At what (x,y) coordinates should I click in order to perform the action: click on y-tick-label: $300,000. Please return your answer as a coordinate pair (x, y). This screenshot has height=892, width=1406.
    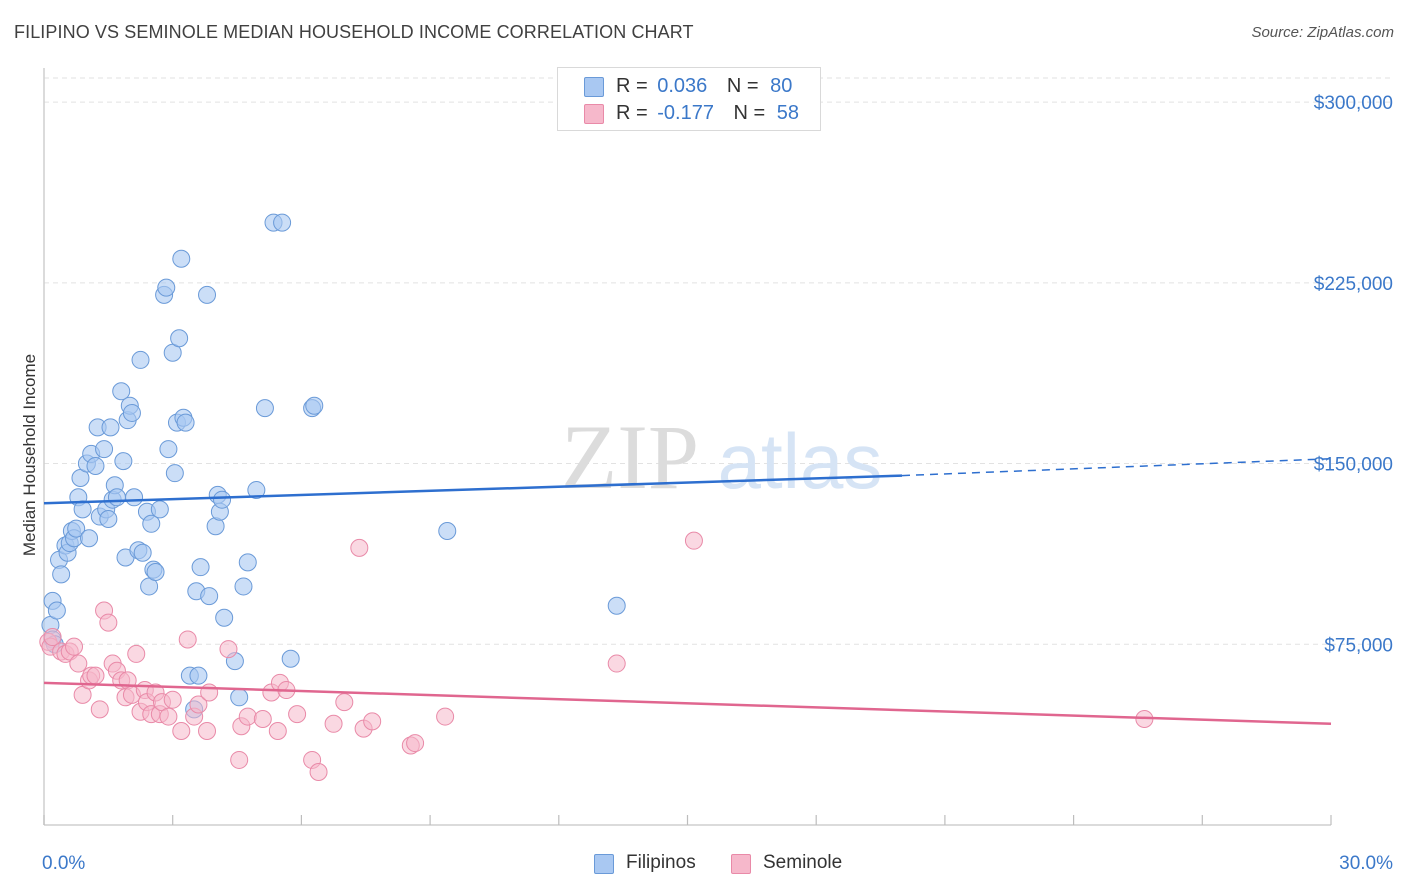
    Looking at the image, I should click on (1353, 103).